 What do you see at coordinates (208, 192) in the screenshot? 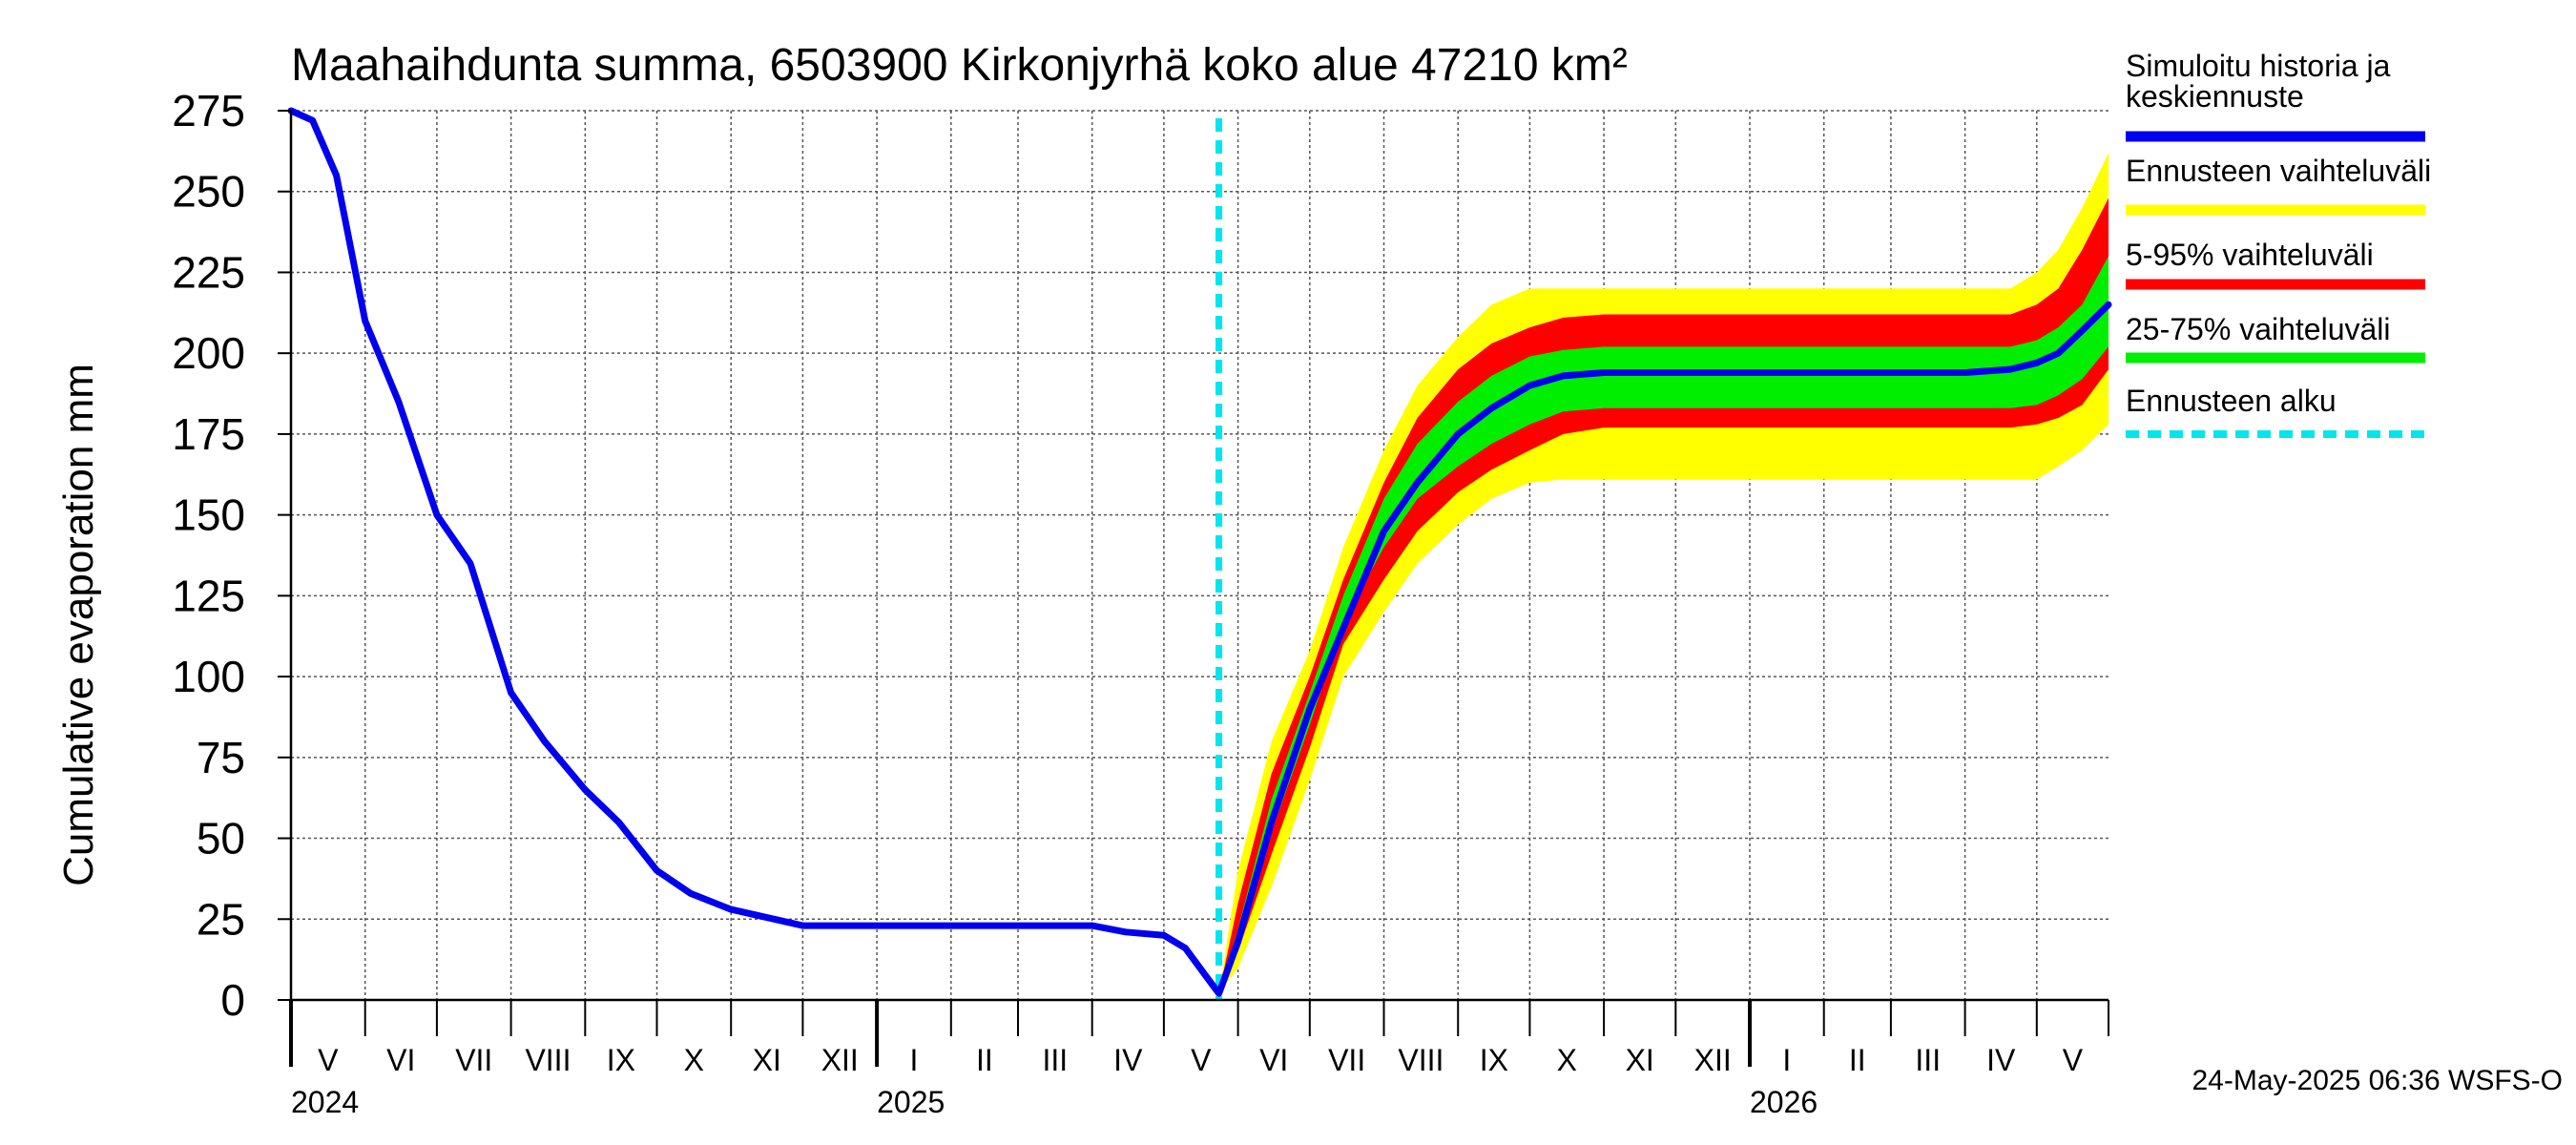
I see `y-tick-label: 250` at bounding box center [208, 192].